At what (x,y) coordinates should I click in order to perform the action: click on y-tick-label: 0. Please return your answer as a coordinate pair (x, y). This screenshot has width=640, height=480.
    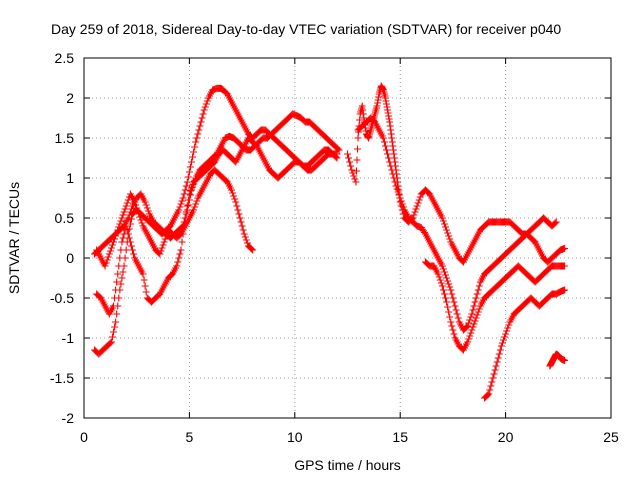
    Looking at the image, I should click on (70, 258).